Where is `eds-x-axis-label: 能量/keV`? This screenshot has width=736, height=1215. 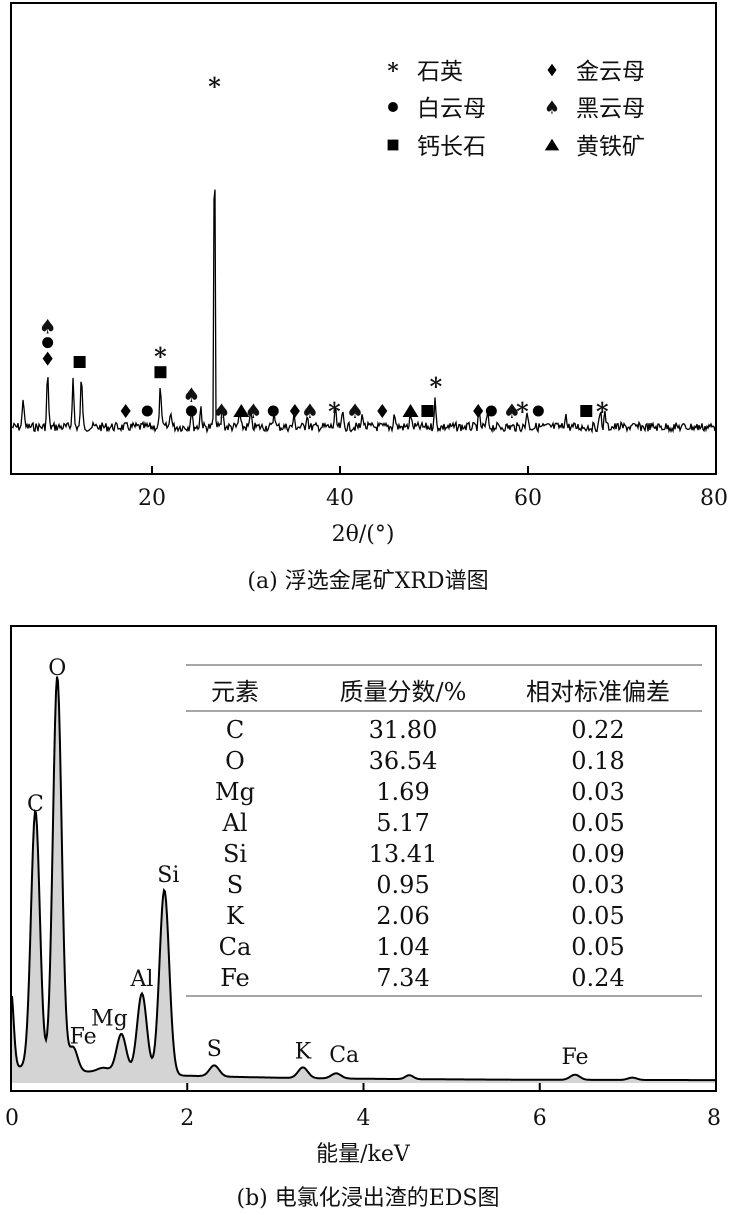 eds-x-axis-label: 能量/keV is located at coordinates (363, 1153).